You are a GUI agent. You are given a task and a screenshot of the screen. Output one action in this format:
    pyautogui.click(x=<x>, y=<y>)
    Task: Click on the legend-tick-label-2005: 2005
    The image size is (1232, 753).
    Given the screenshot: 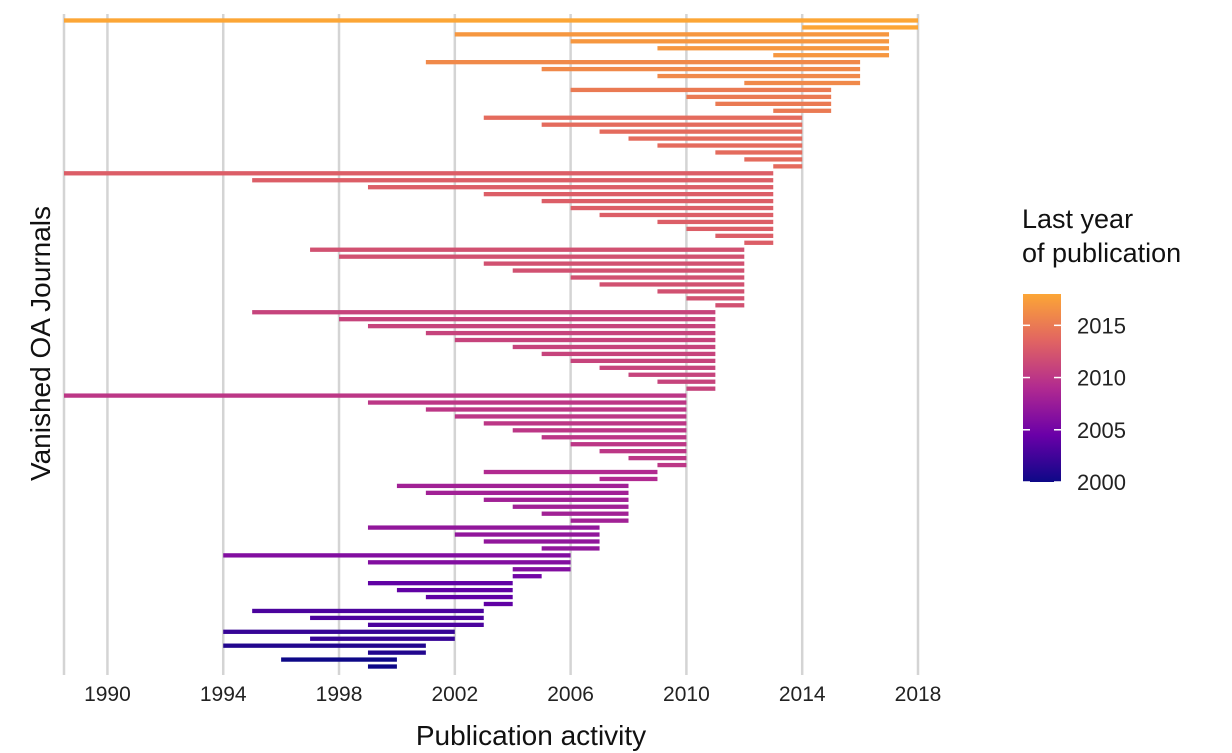 What is the action you would take?
    pyautogui.click(x=1101, y=430)
    